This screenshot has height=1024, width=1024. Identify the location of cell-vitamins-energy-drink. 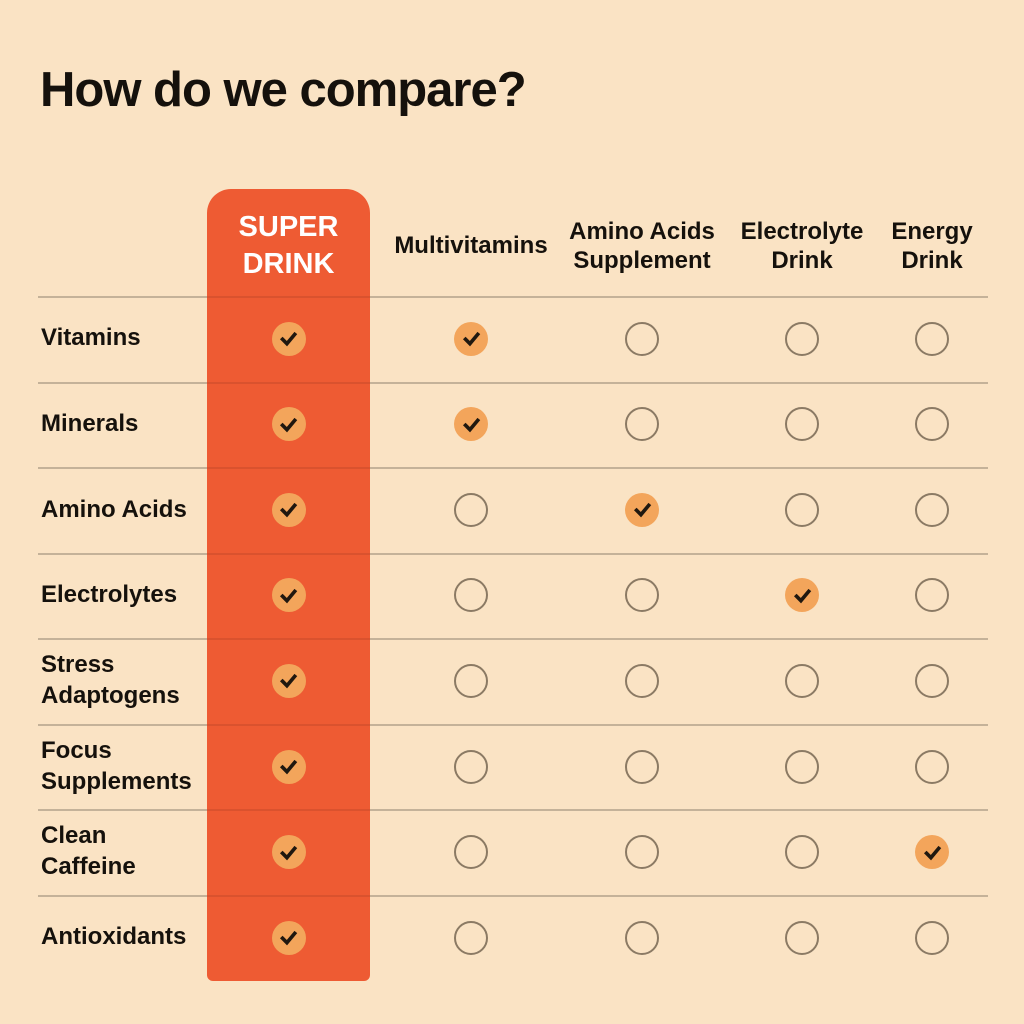
(932, 339).